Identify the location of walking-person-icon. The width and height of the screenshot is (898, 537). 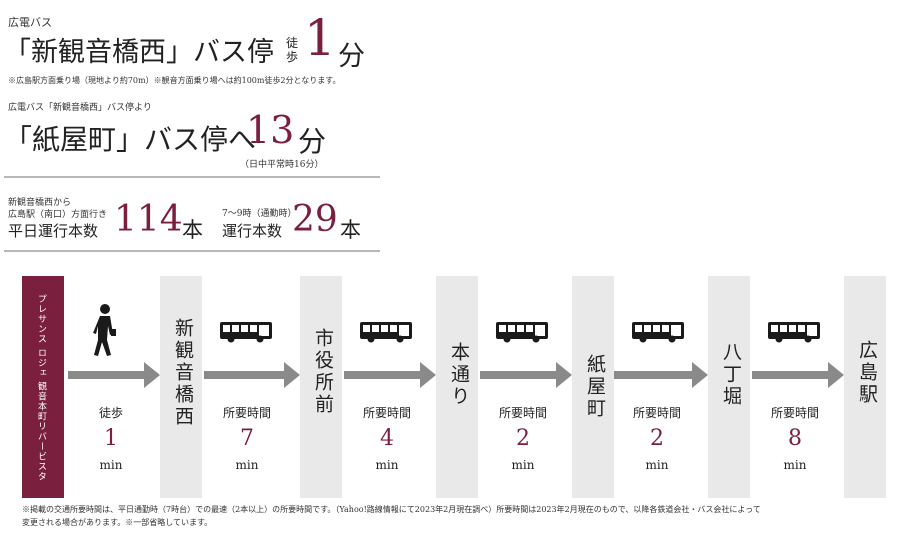
(104, 330).